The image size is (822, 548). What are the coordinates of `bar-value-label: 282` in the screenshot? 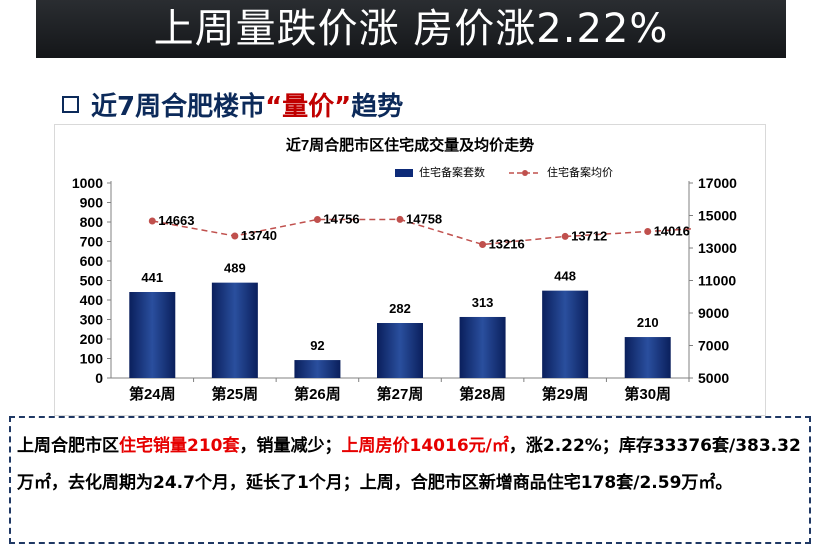 It's located at (400, 308).